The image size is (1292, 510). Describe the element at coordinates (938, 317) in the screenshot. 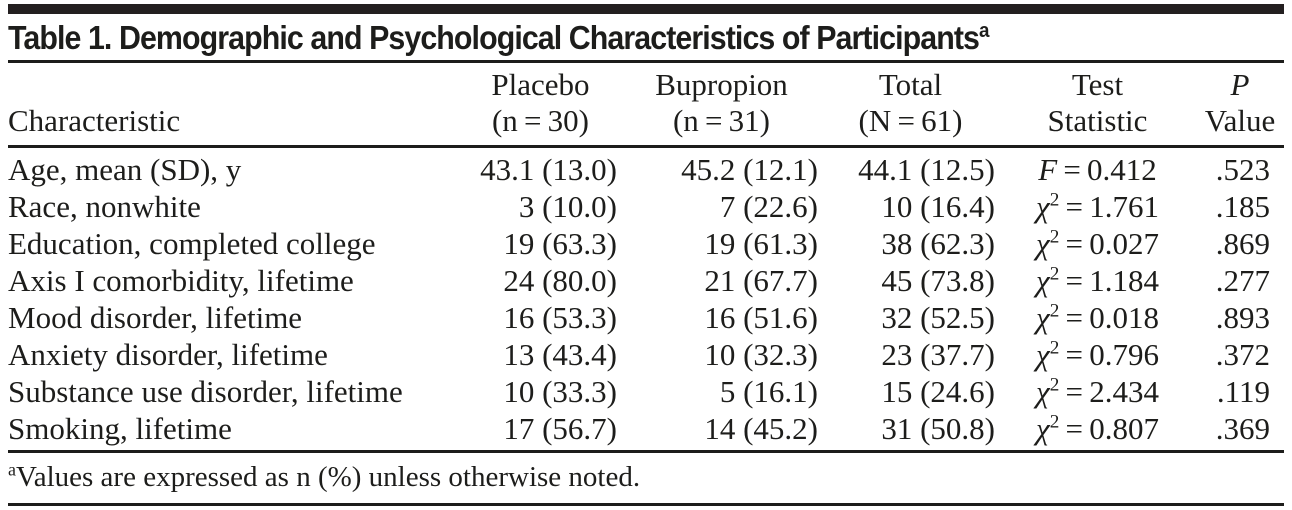

I see `cell-total: 32 (52.5)` at that location.